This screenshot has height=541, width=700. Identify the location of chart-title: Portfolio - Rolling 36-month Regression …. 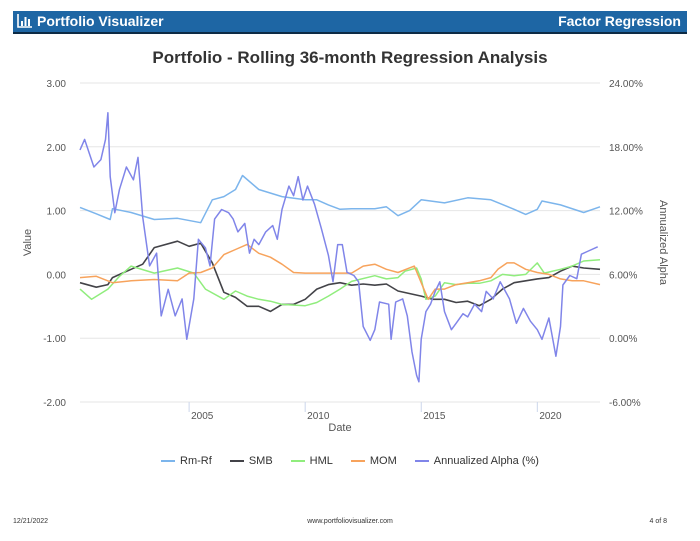
(350, 57).